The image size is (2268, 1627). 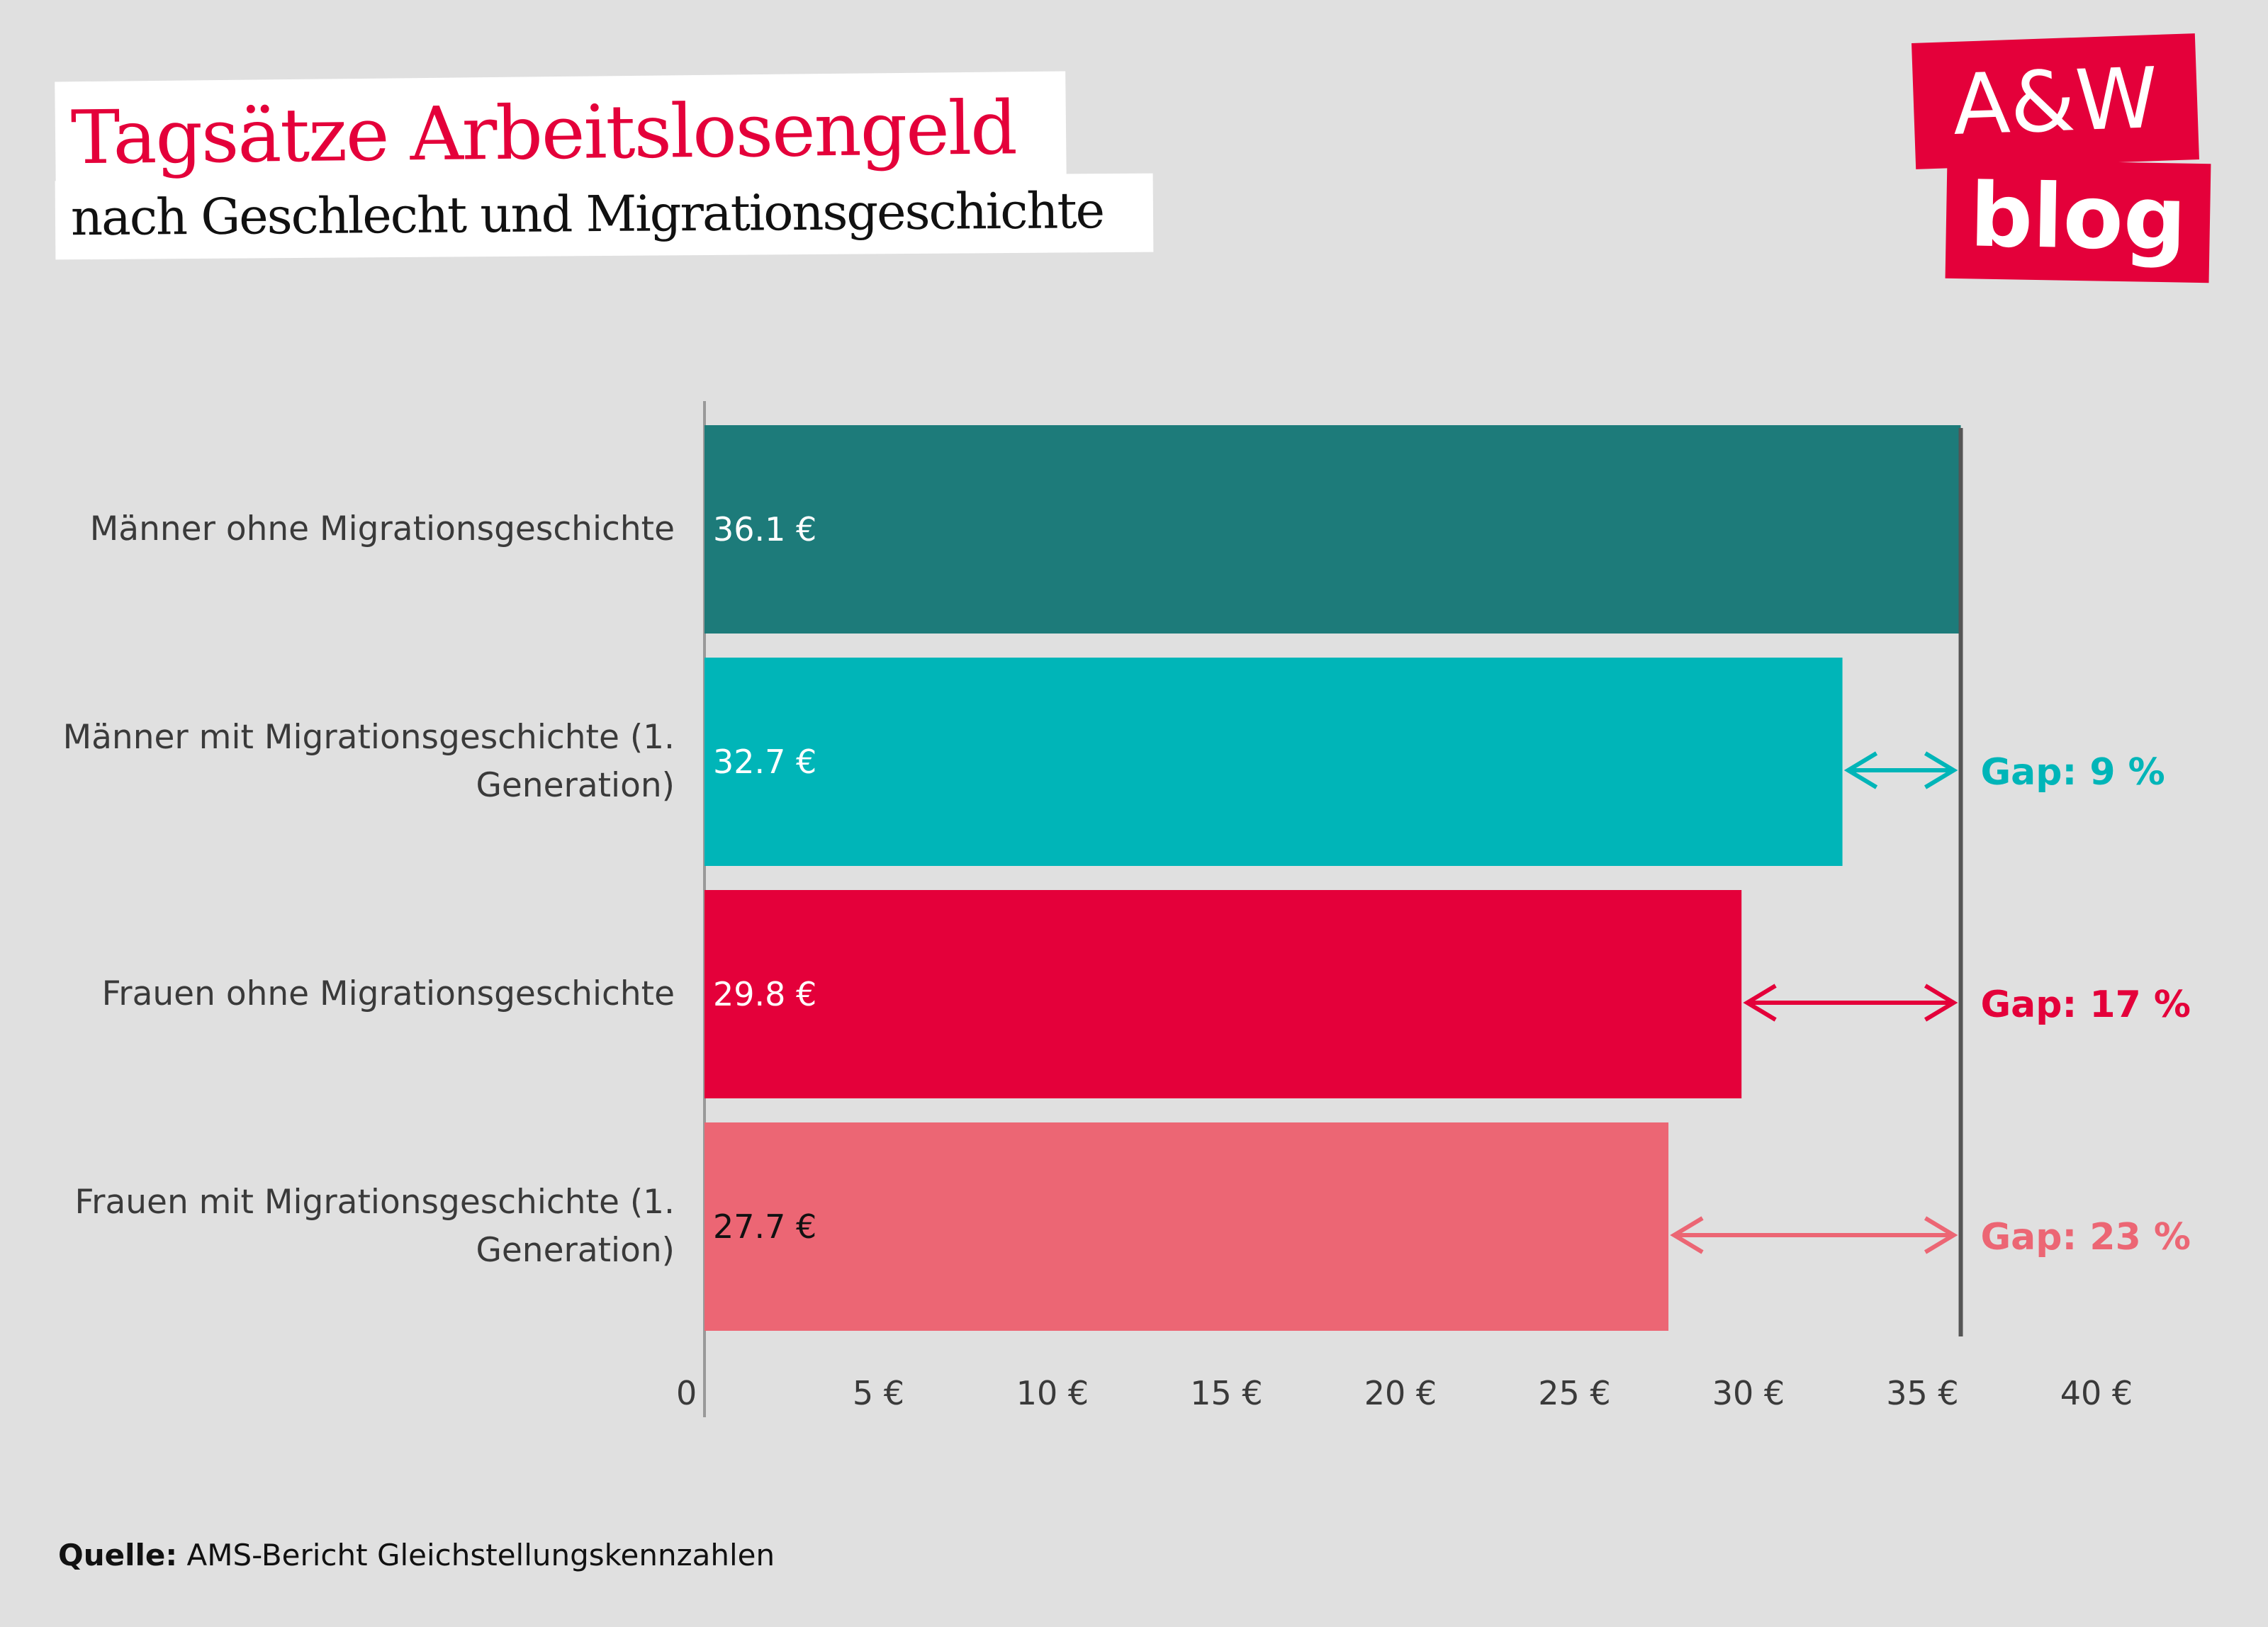 I want to click on data-label-4: 27.7 €, so click(x=764, y=1226).